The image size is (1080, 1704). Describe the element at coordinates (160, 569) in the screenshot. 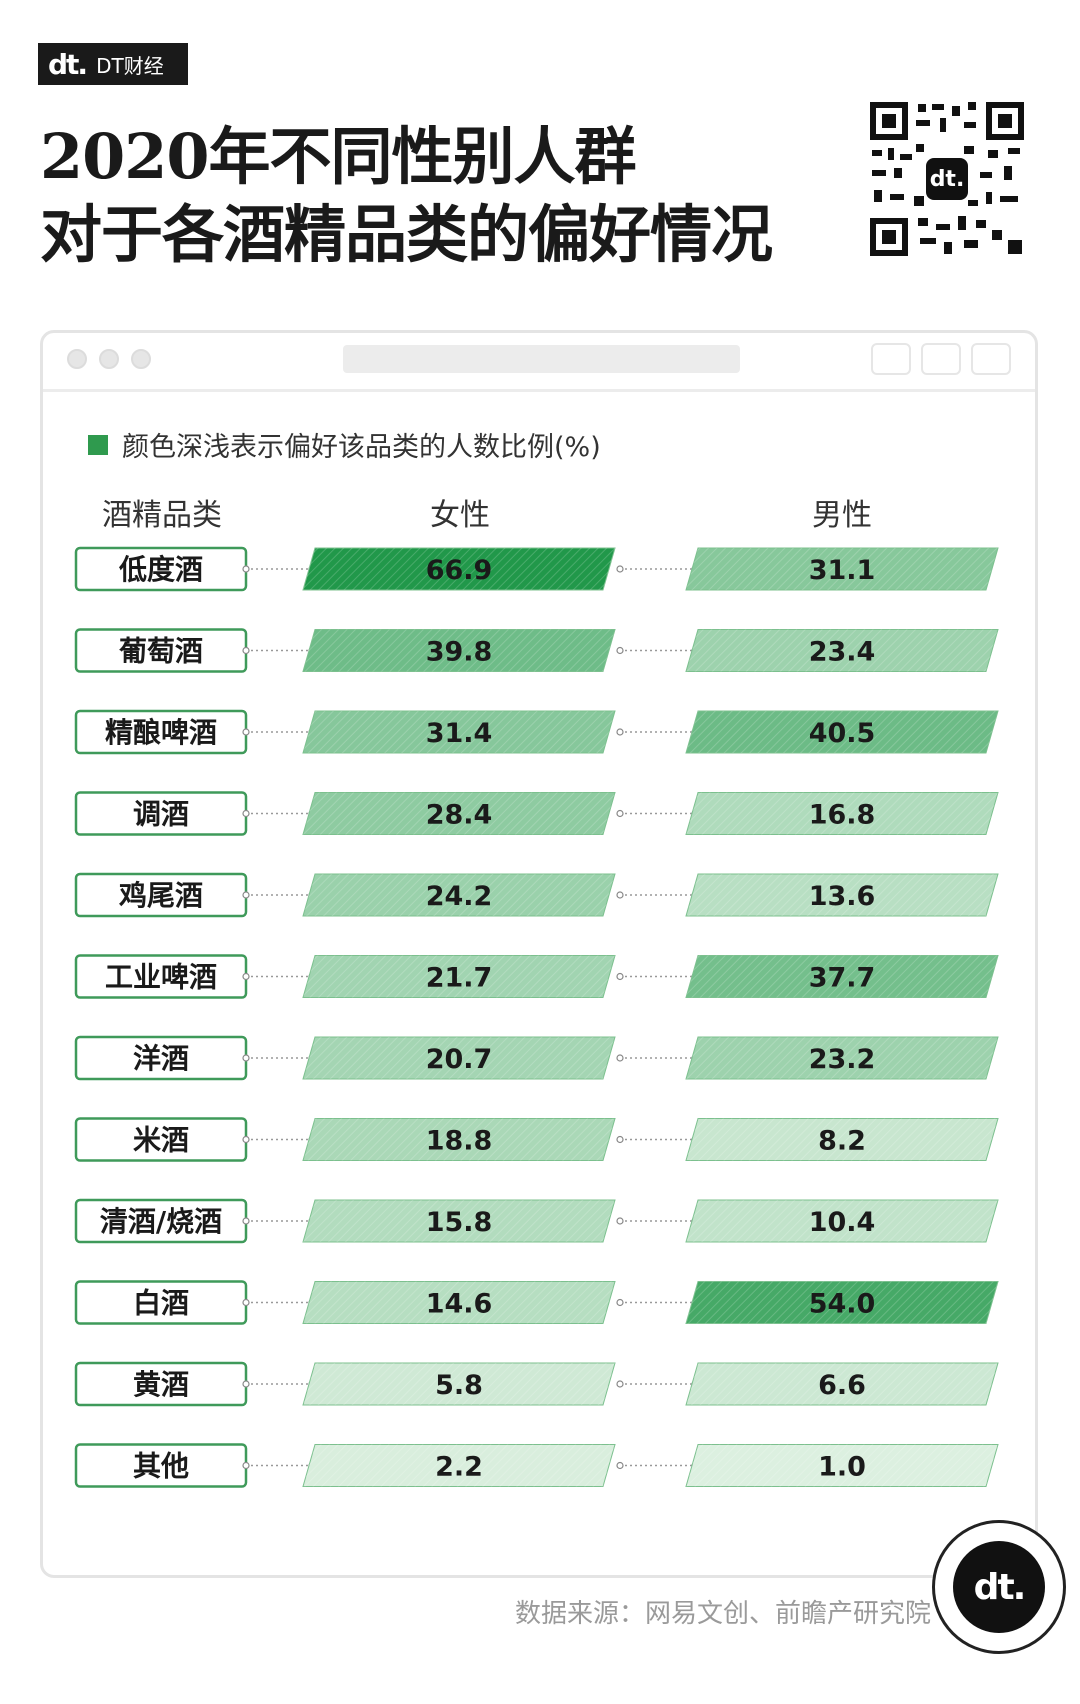

I see `category-label: 低度酒` at that location.